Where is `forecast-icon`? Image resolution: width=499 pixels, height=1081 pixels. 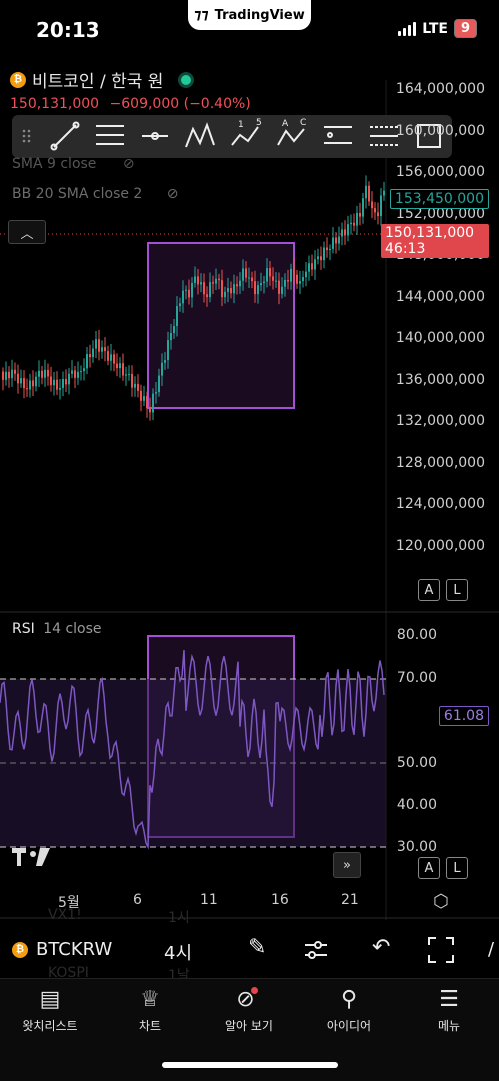
forecast-icon is located at coordinates (338, 135).